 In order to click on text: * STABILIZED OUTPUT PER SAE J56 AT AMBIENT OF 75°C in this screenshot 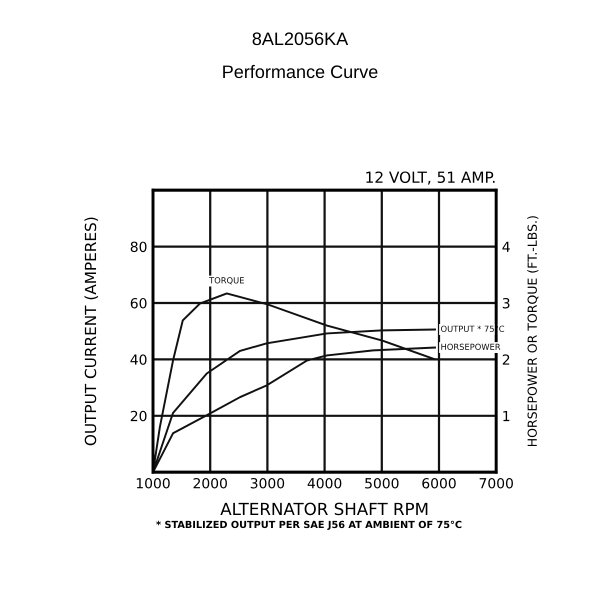, I will do `click(309, 525)`.